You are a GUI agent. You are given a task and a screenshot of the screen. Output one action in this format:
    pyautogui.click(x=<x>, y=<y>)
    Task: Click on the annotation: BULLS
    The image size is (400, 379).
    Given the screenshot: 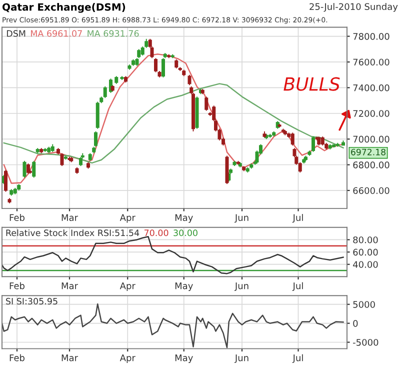 What is the action you would take?
    pyautogui.click(x=312, y=84)
    